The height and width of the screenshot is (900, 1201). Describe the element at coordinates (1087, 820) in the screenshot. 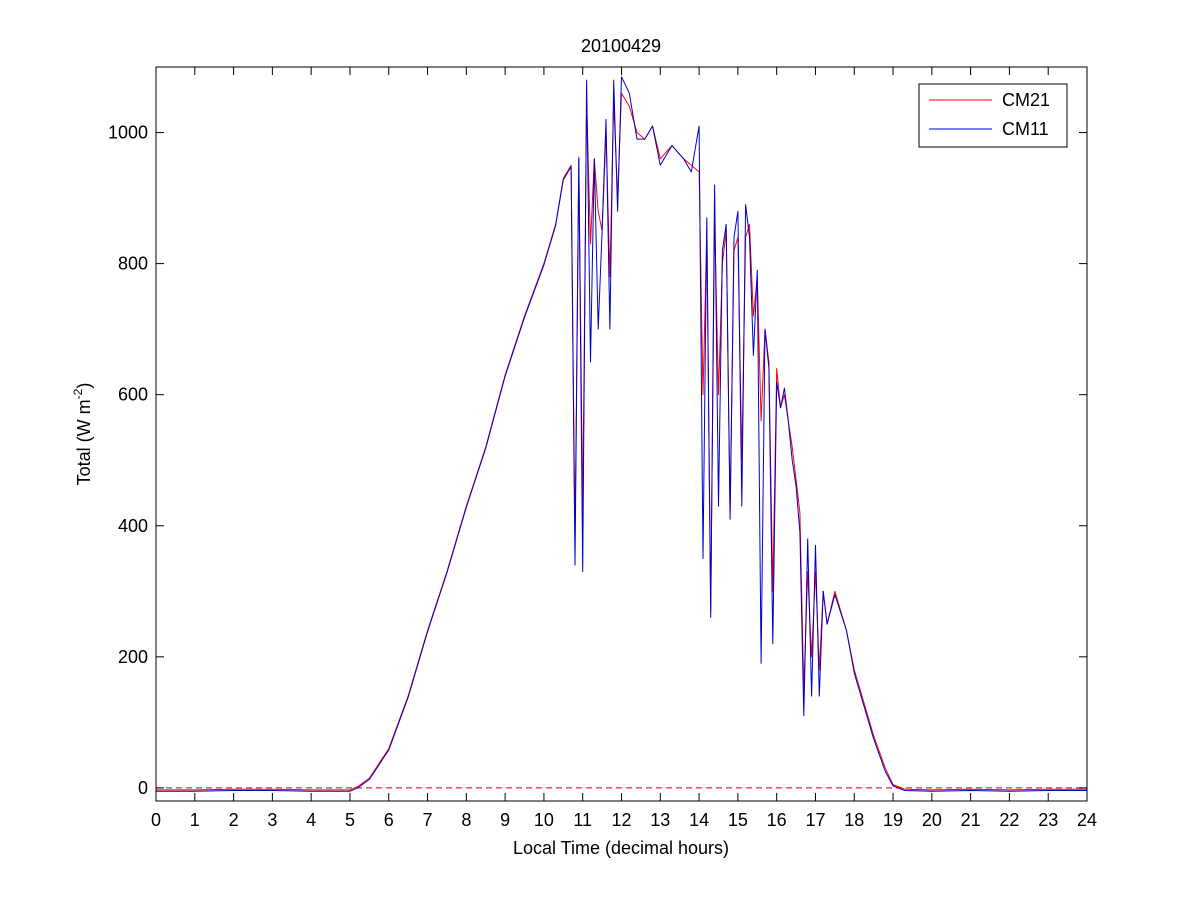

I see `x-tick-label: 24` at that location.